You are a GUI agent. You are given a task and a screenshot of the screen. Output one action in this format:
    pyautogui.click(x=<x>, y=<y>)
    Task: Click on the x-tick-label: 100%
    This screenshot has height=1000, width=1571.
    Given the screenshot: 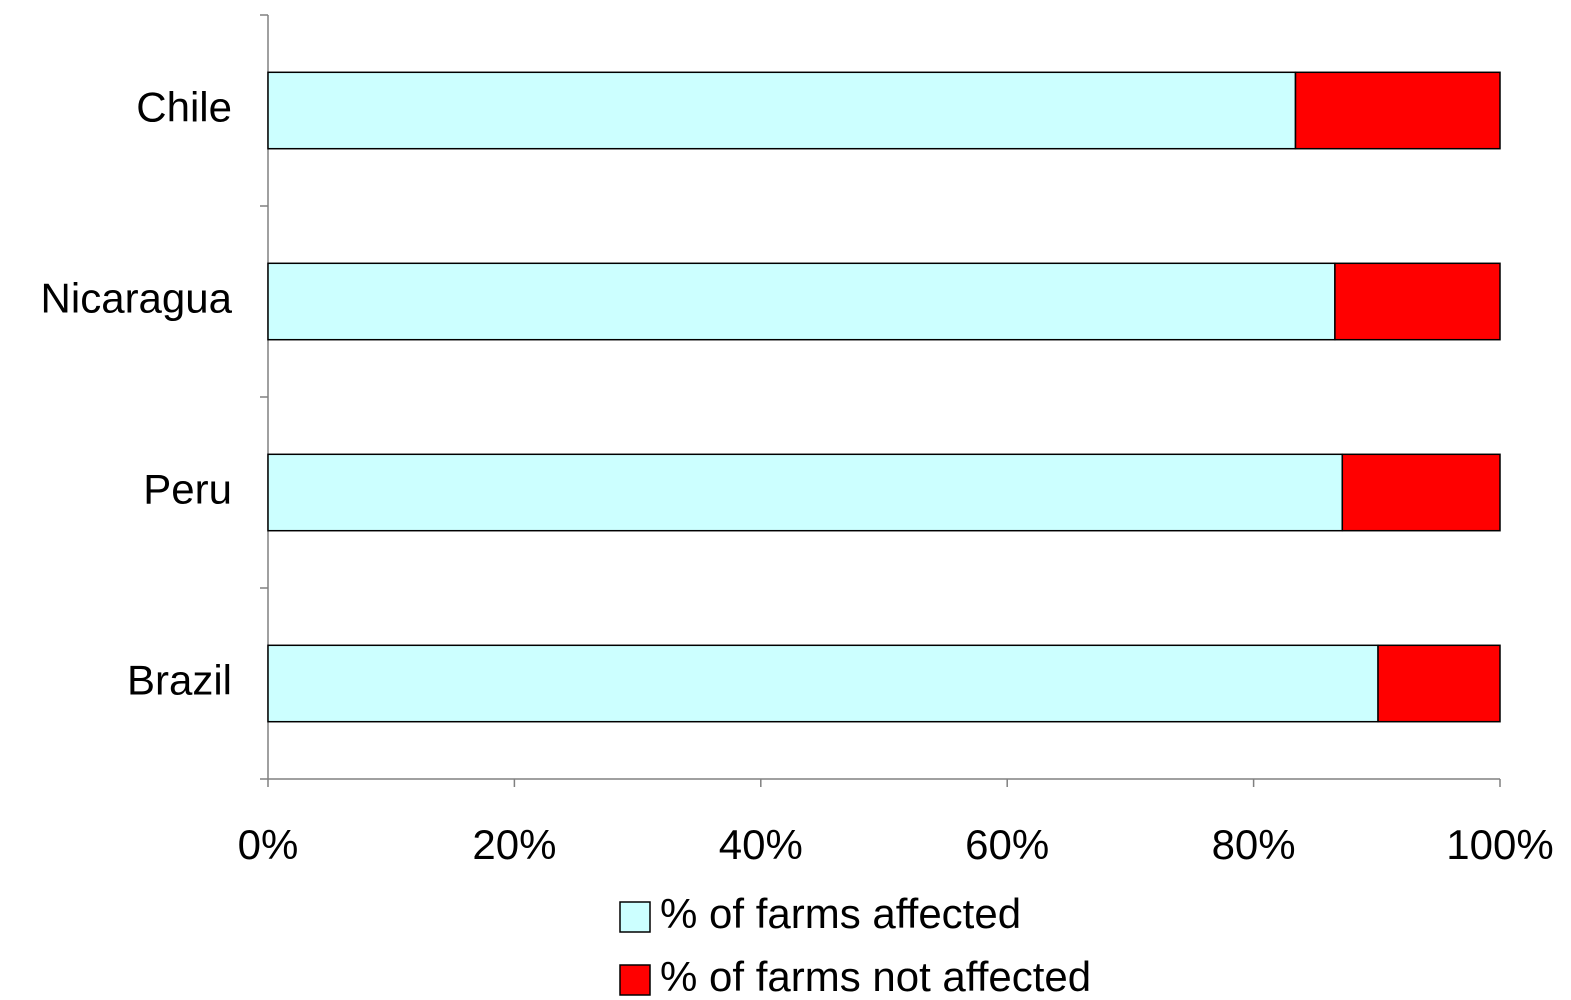 What is the action you would take?
    pyautogui.click(x=1499, y=844)
    